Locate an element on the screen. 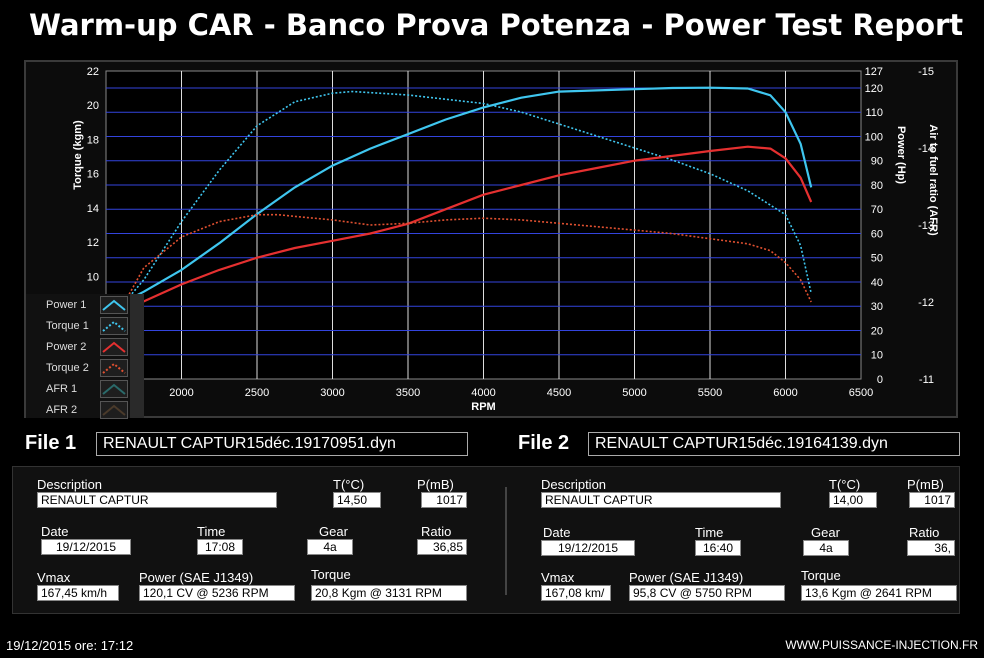 Image resolution: width=984 pixels, height=658 pixels. file2-filename: RENAULT CAPTUR15déc.19164139.dyn is located at coordinates (774, 444).